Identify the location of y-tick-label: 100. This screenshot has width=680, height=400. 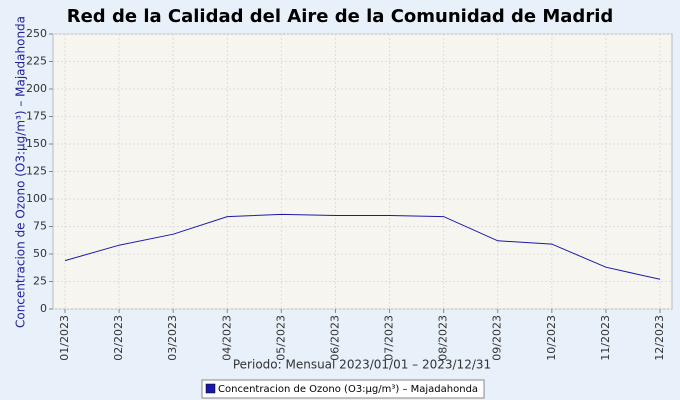
(36, 198).